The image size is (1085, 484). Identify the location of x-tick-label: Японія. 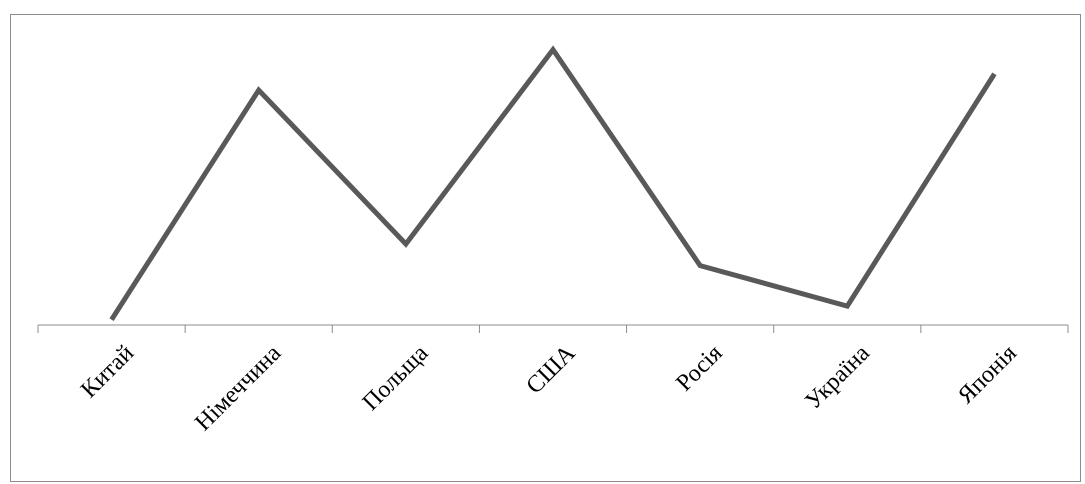
(987, 374).